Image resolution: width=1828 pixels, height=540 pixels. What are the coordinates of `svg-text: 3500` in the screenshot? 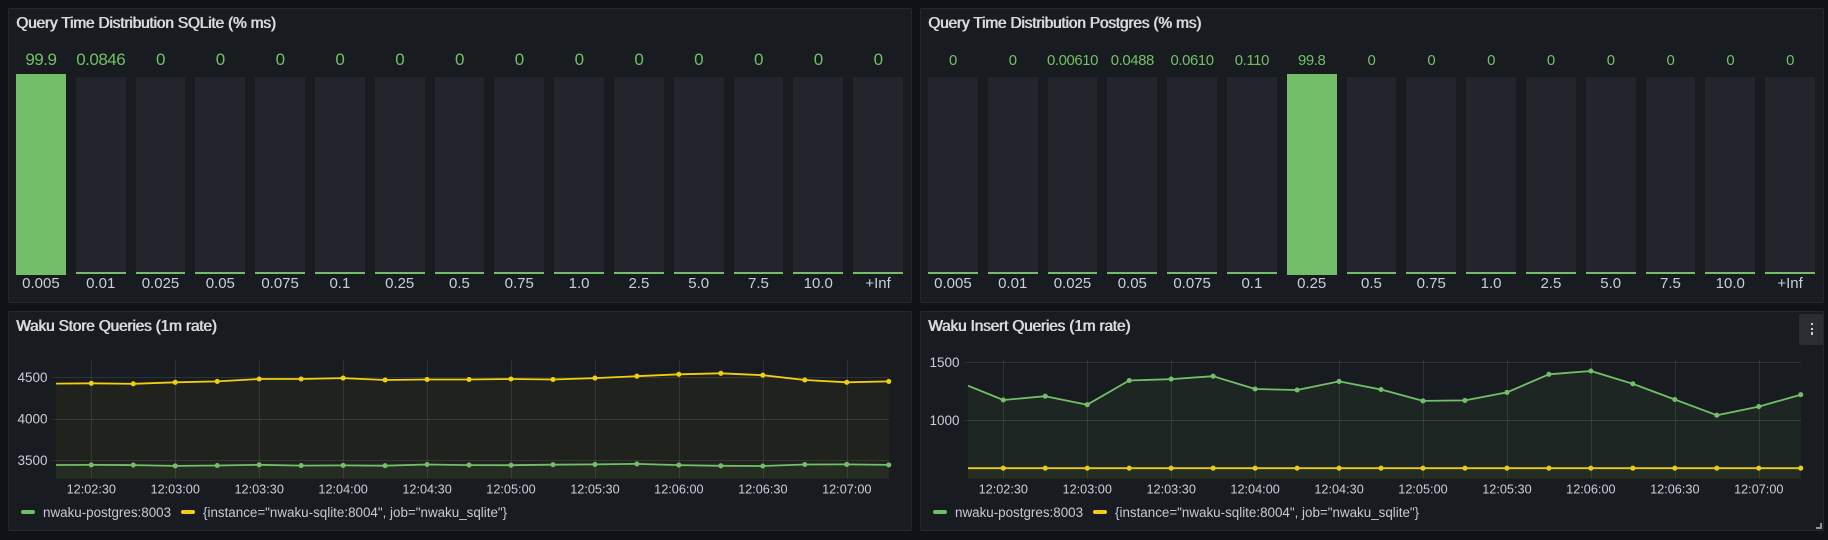 It's located at (32, 460).